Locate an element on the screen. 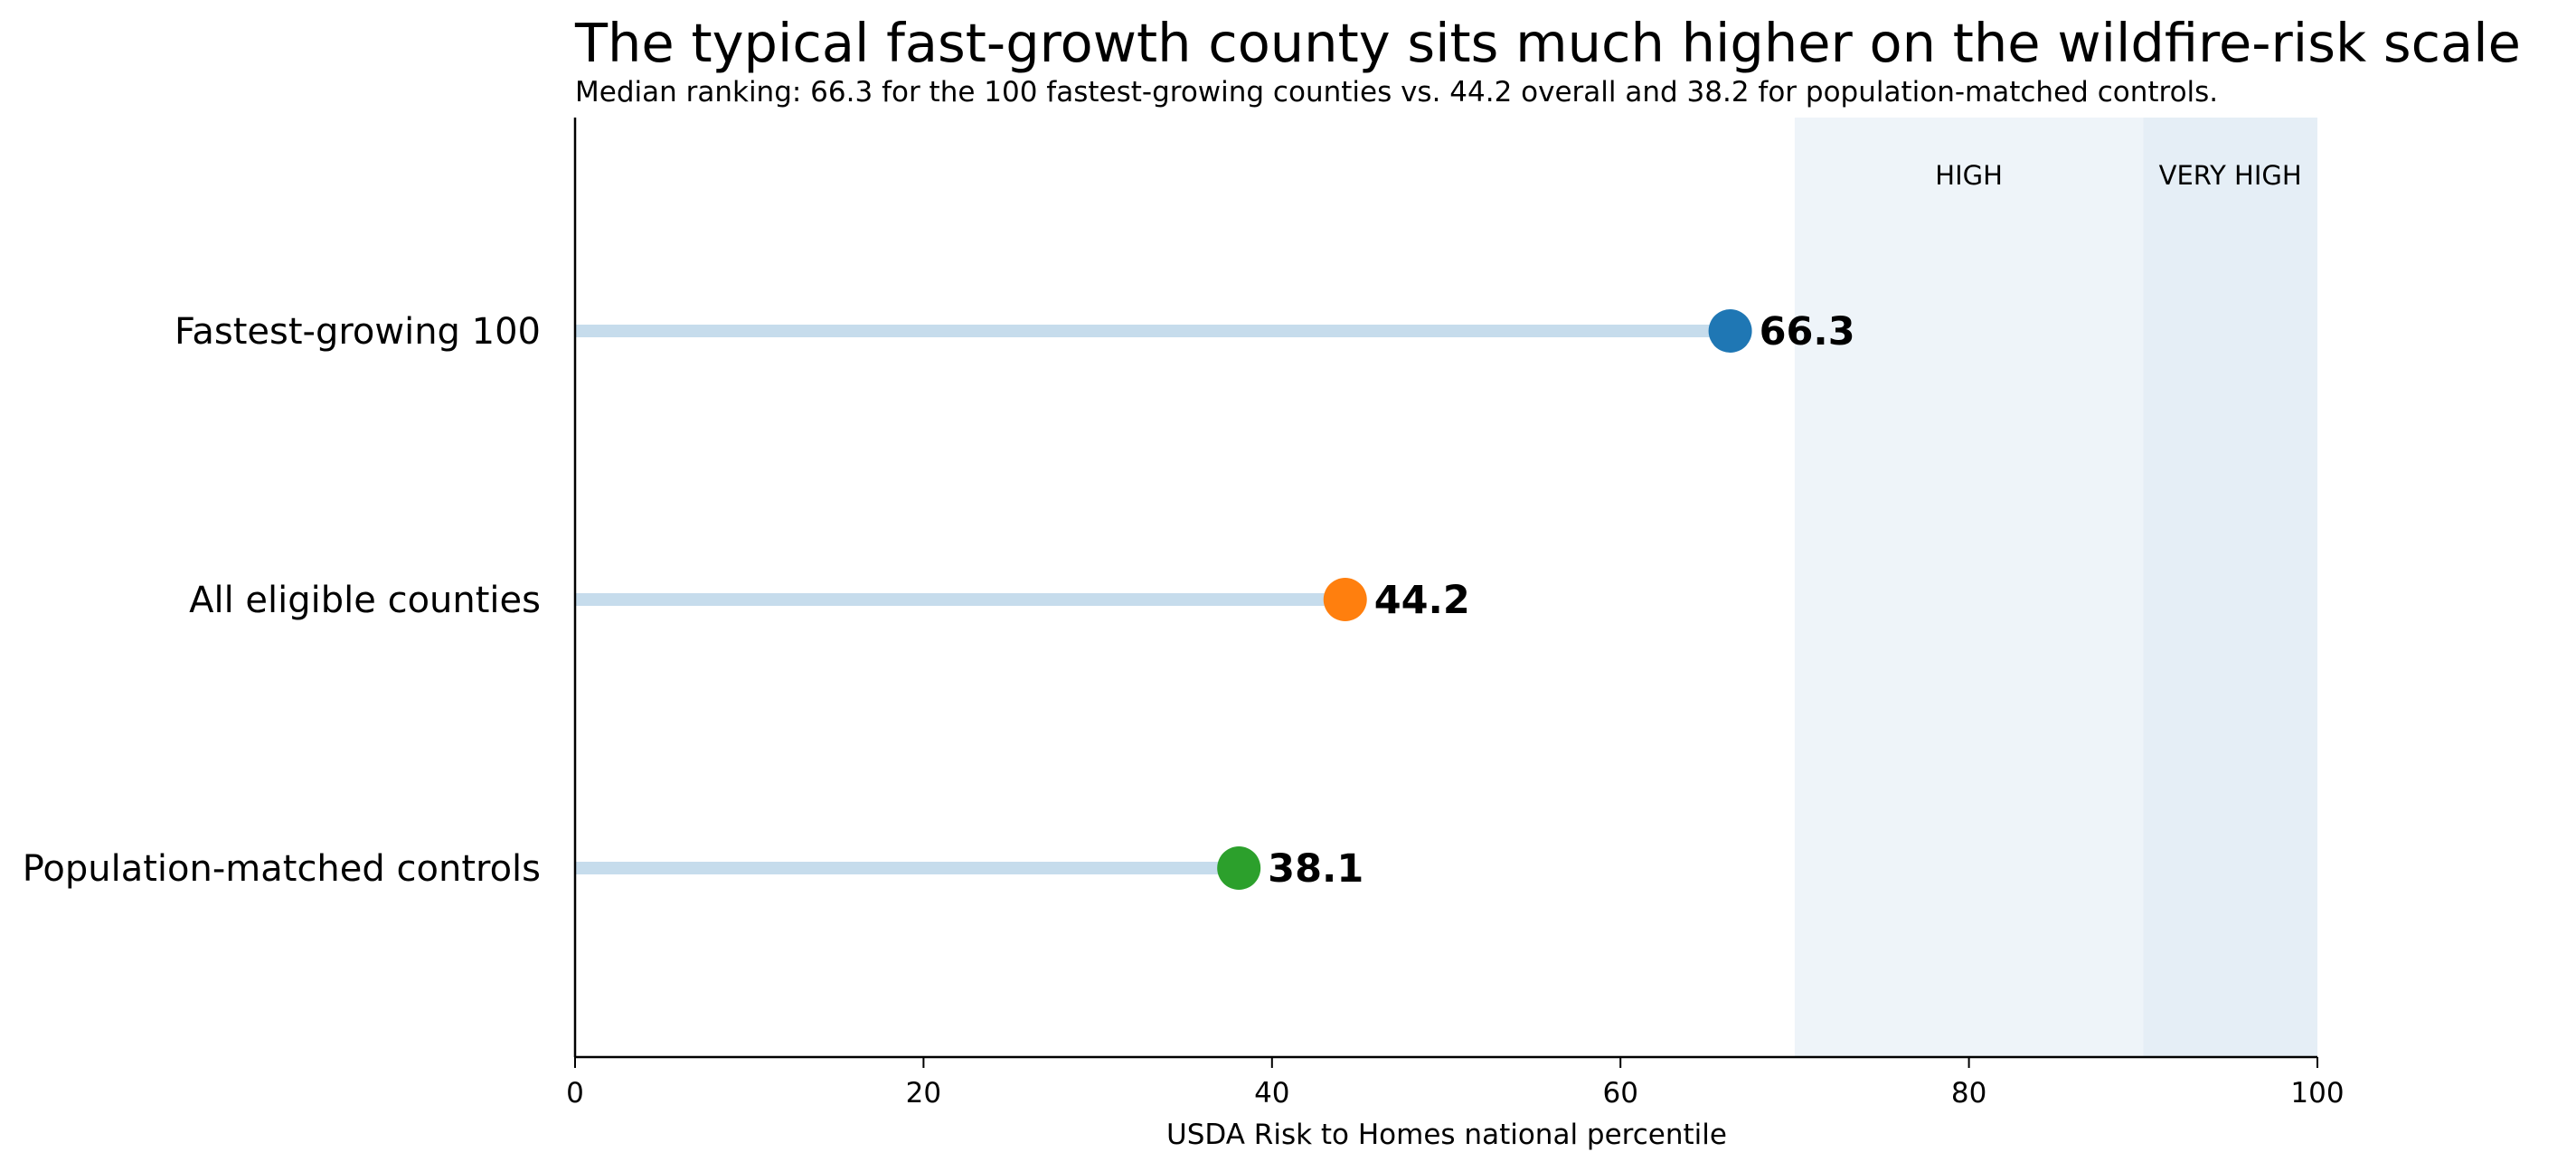  x-tick-label: 0 is located at coordinates (575, 1093).